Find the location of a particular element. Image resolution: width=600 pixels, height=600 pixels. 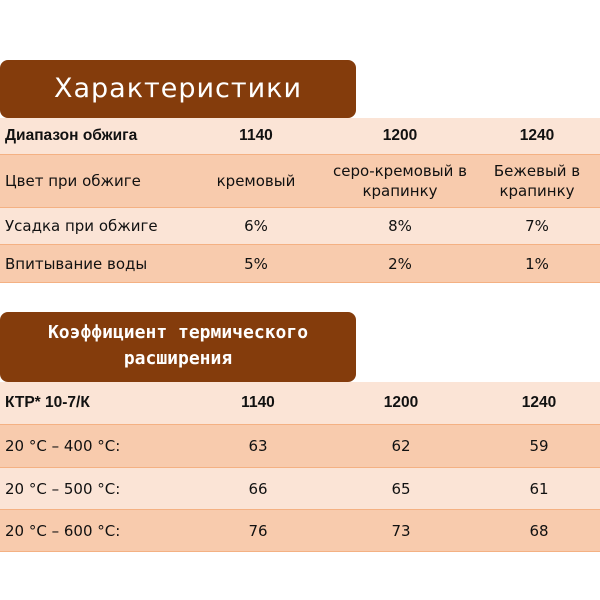

cell: 7% is located at coordinates (537, 226).